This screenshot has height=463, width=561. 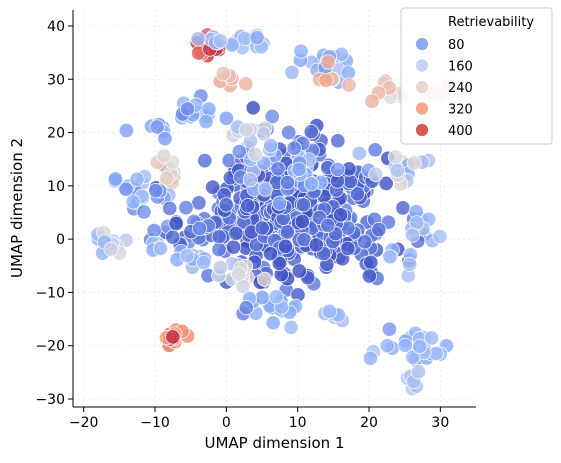 I want to click on y-tick-label: 0, so click(x=60, y=240).